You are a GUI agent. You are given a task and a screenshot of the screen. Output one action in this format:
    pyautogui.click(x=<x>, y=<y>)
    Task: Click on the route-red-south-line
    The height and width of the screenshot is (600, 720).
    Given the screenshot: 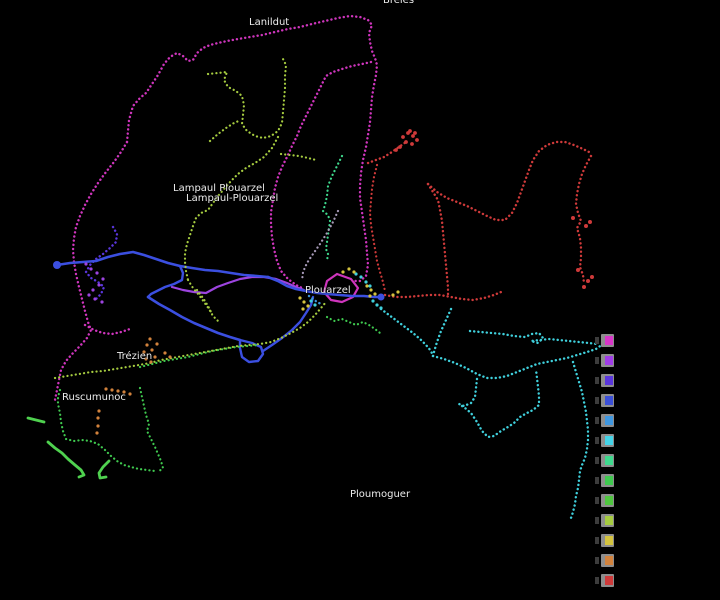 What is the action you would take?
    pyautogui.click(x=443, y=296)
    